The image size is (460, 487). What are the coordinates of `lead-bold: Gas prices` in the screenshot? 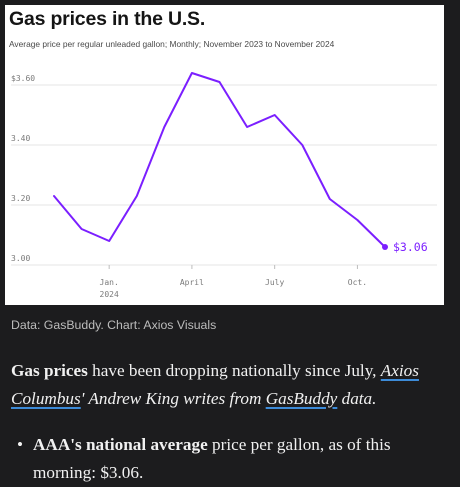 It's located at (49, 370).